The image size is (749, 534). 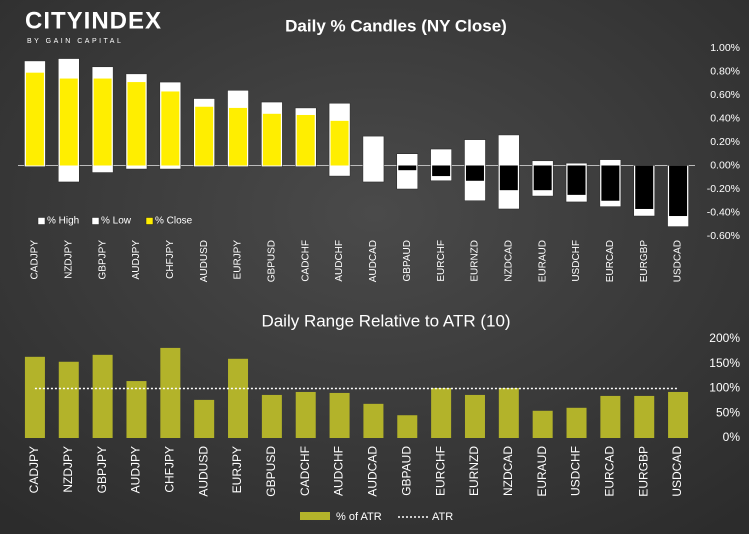 I want to click on y-tick-label: 0.60%, so click(x=725, y=95).